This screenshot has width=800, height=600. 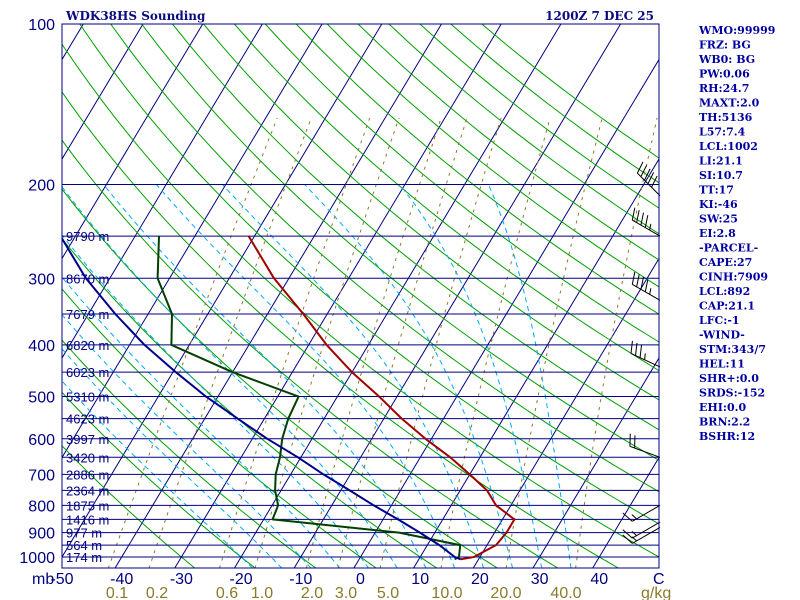 What do you see at coordinates (722, 132) in the screenshot?
I see `index-entry: L57:7.4` at bounding box center [722, 132].